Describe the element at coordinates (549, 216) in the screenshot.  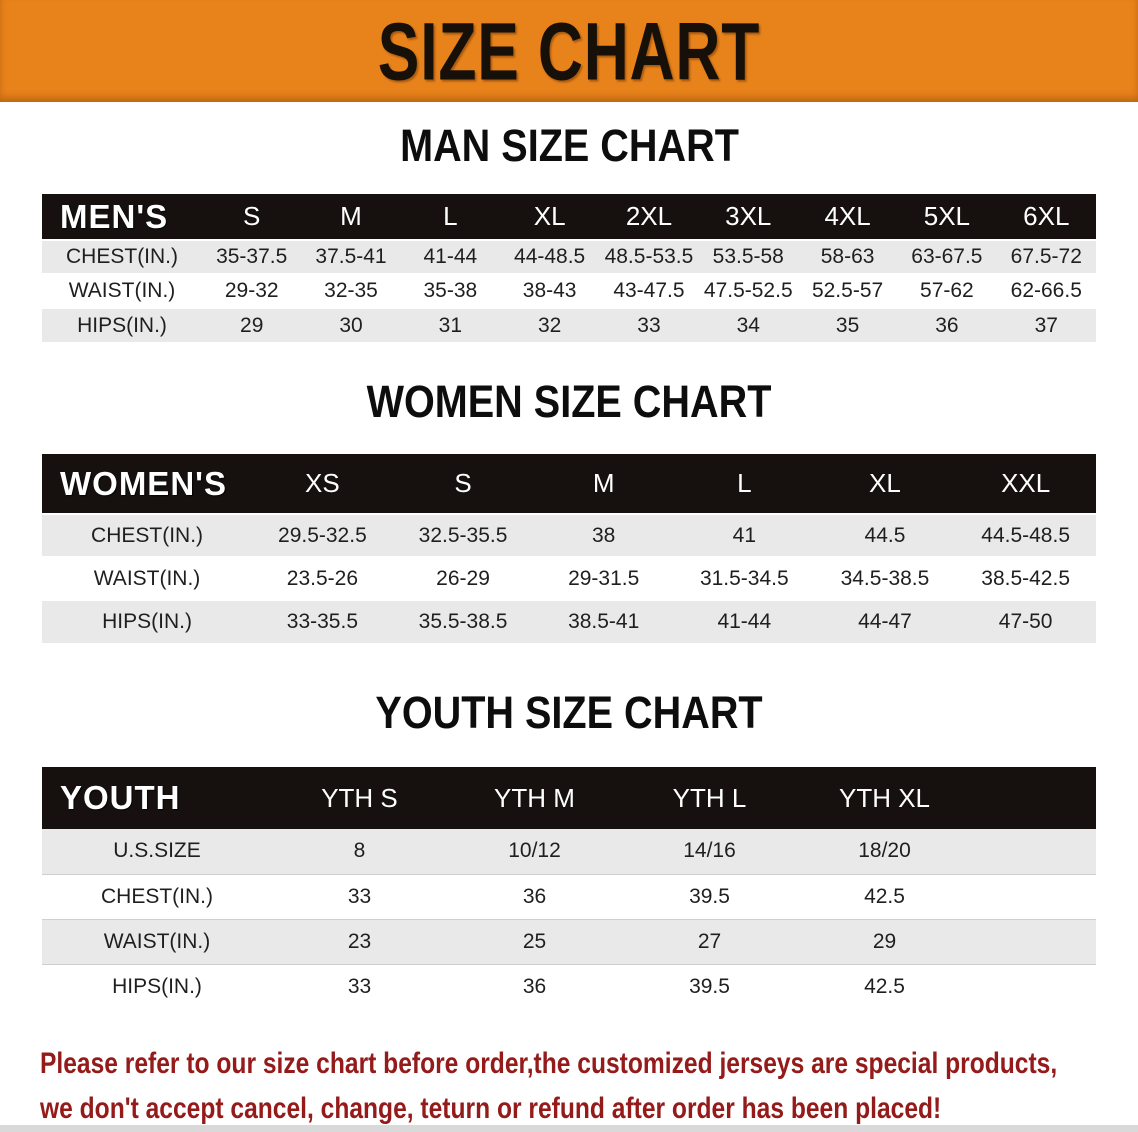
I see `men-col-header: XL` at that location.